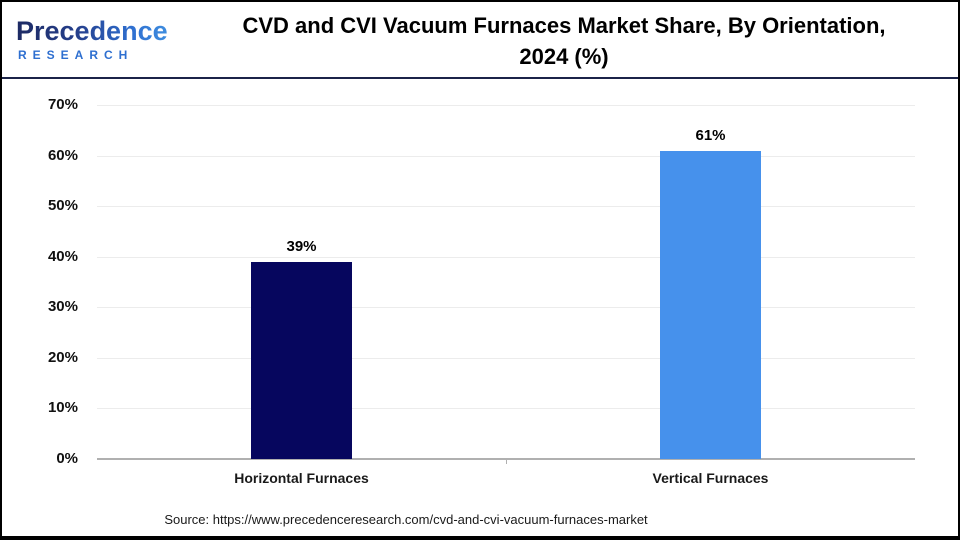 The width and height of the screenshot is (960, 540). I want to click on y-tick-label: 40%, so click(62, 256).